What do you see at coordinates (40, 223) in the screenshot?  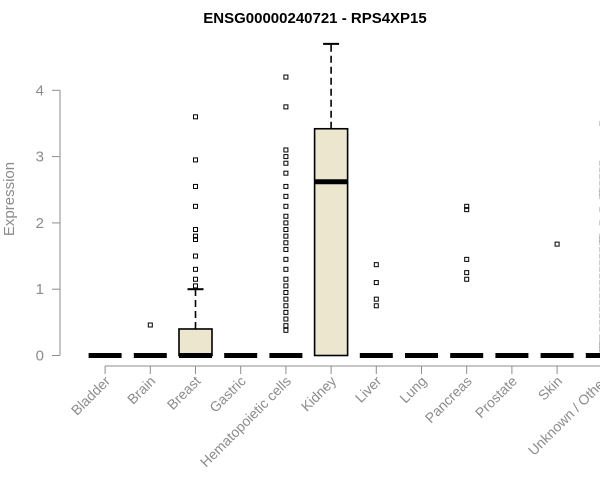 I see `y-tick-label: 2` at bounding box center [40, 223].